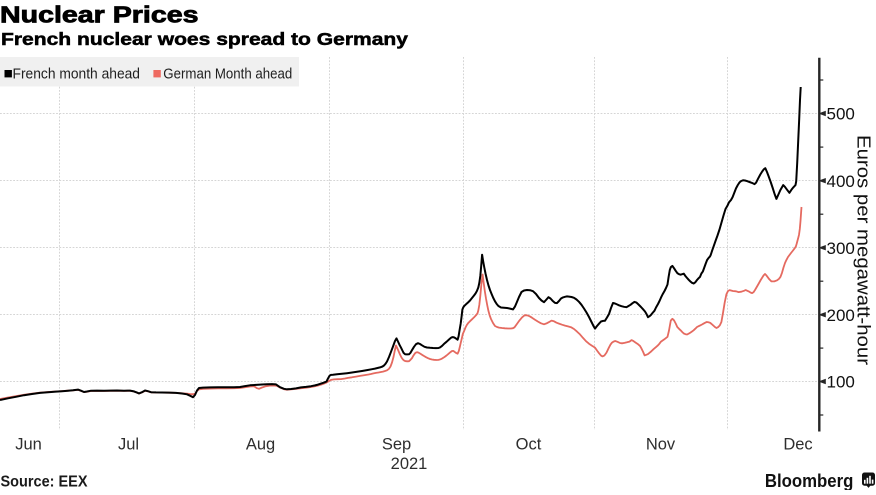 This screenshot has width=876, height=495. I want to click on svg-text: 100, so click(841, 382).